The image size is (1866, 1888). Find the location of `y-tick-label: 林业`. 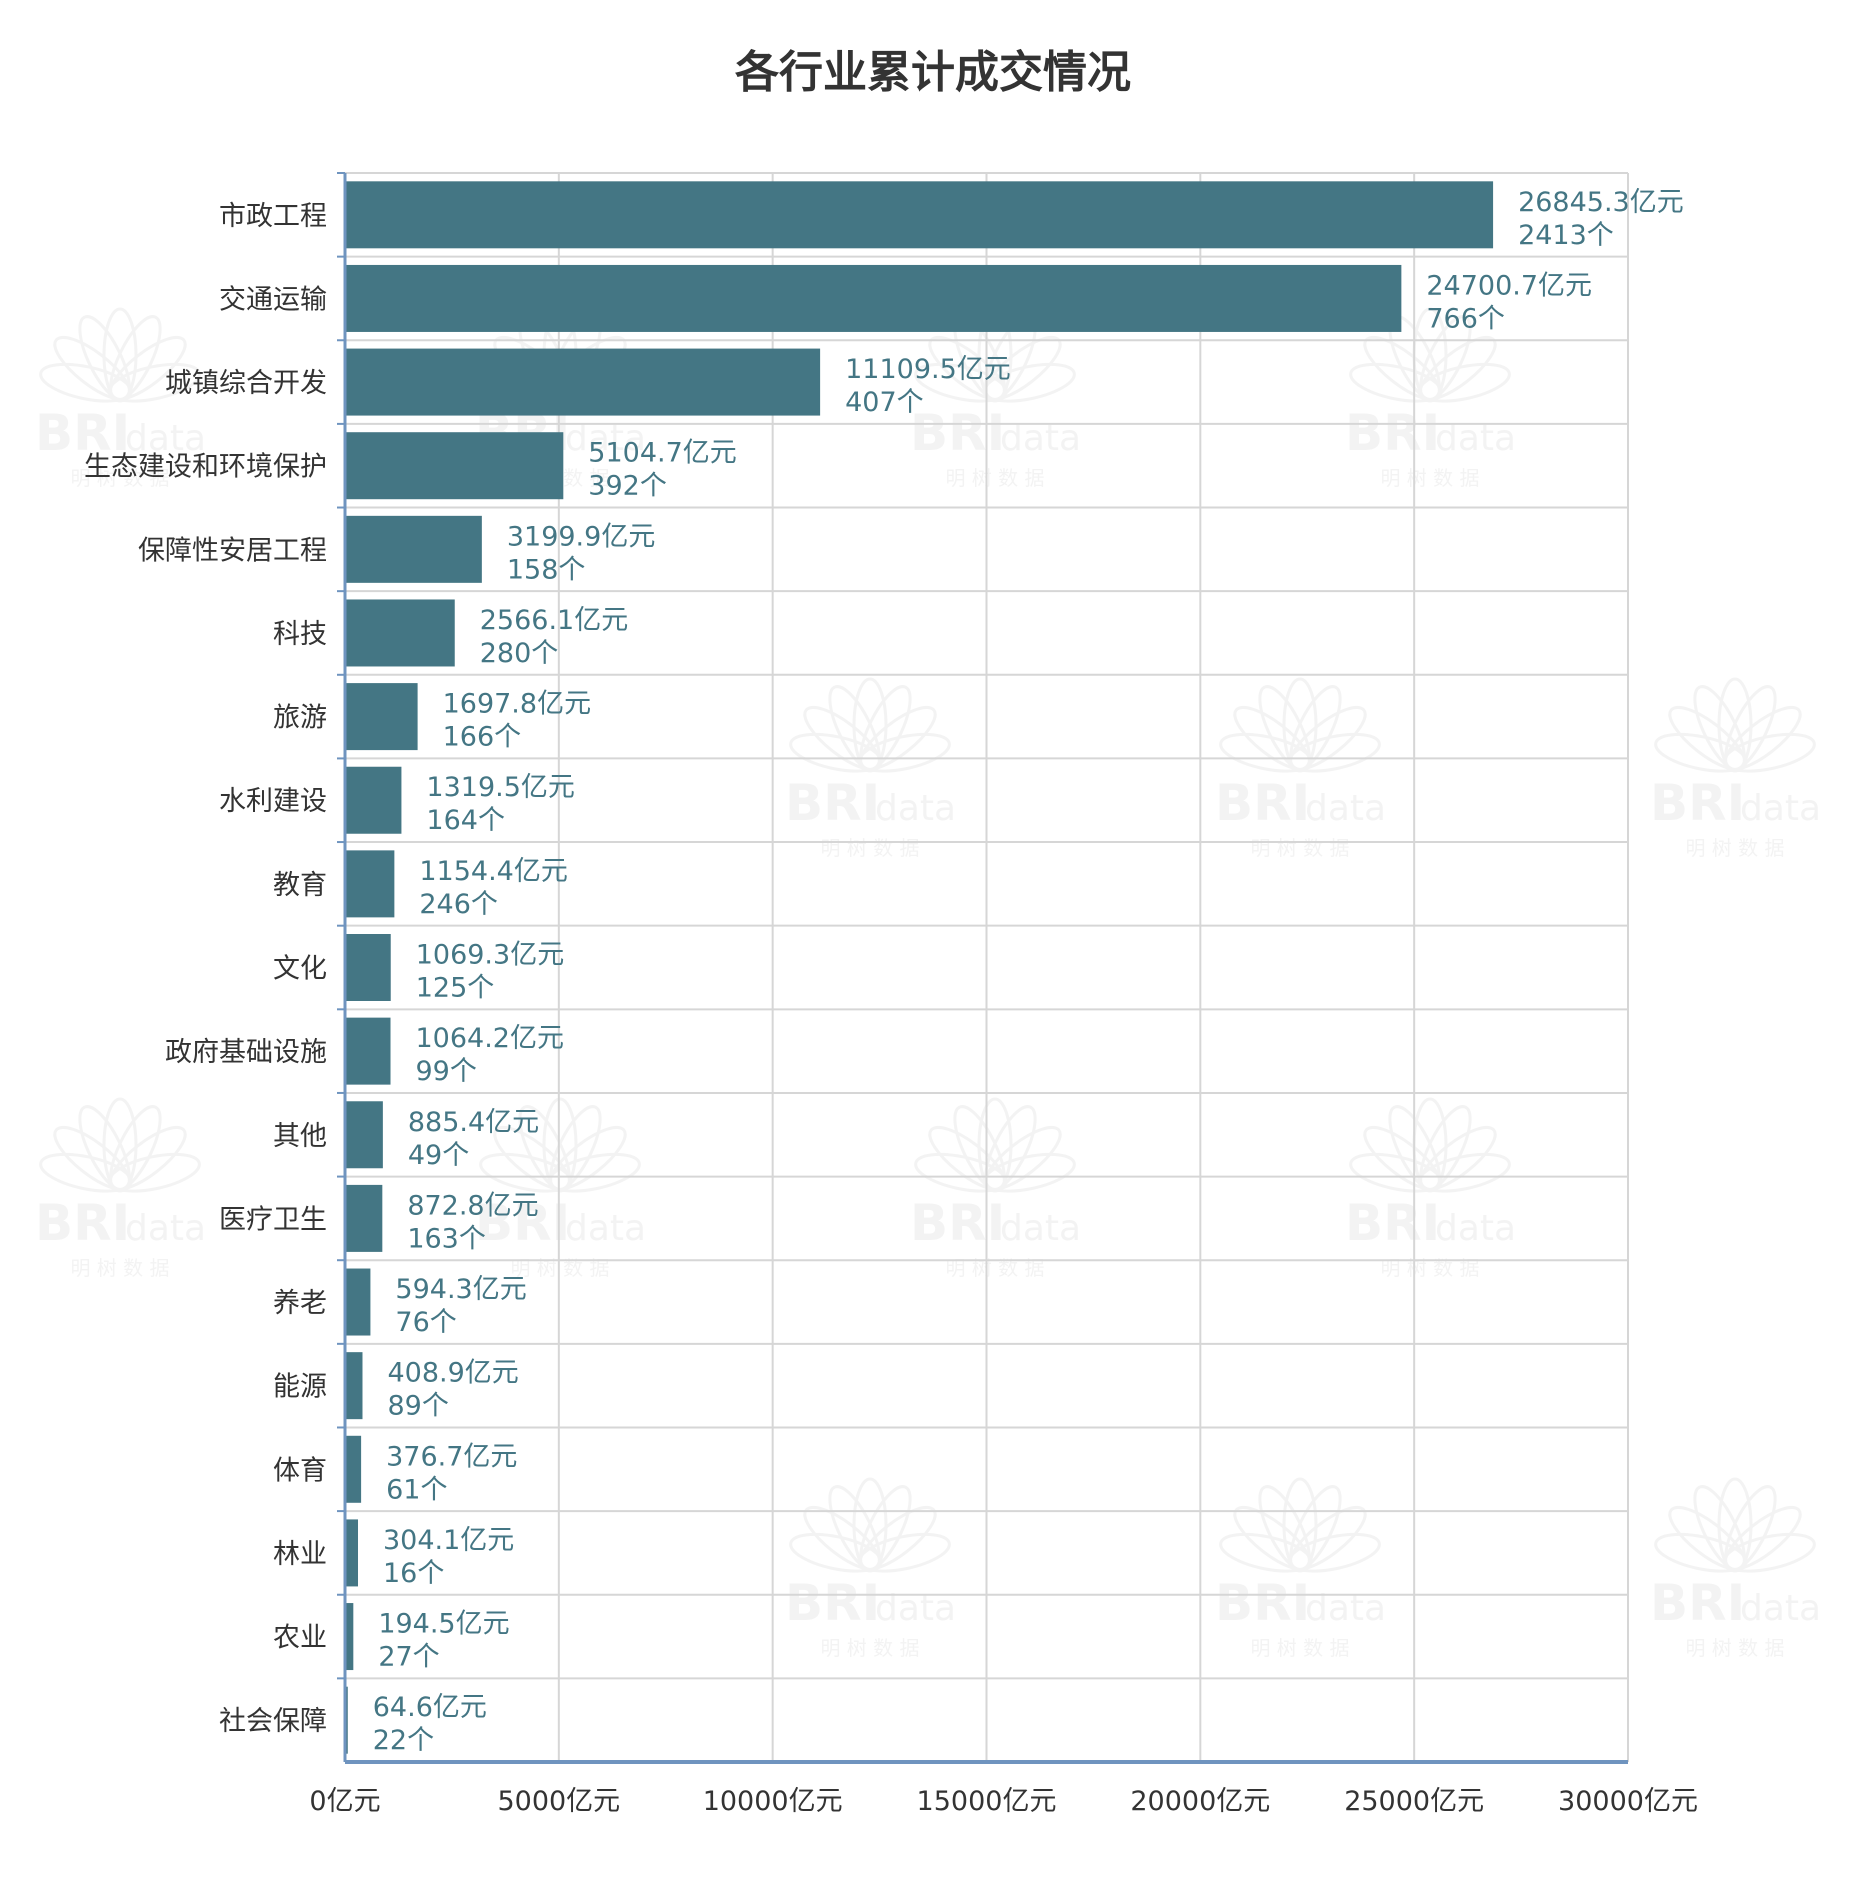

y-tick-label: 林业 is located at coordinates (300, 1554).